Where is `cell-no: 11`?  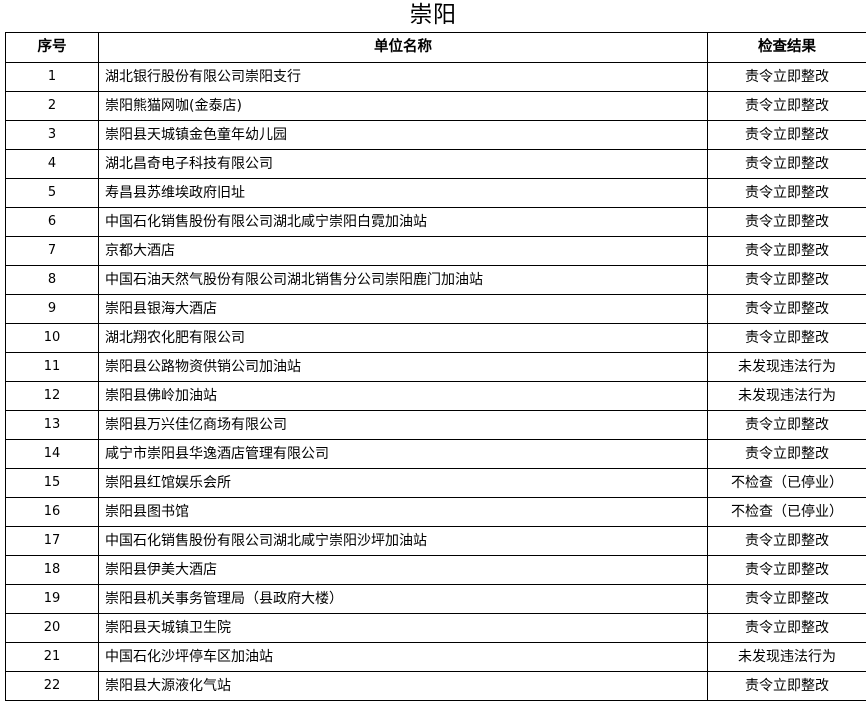
cell-no: 11 is located at coordinates (52, 367).